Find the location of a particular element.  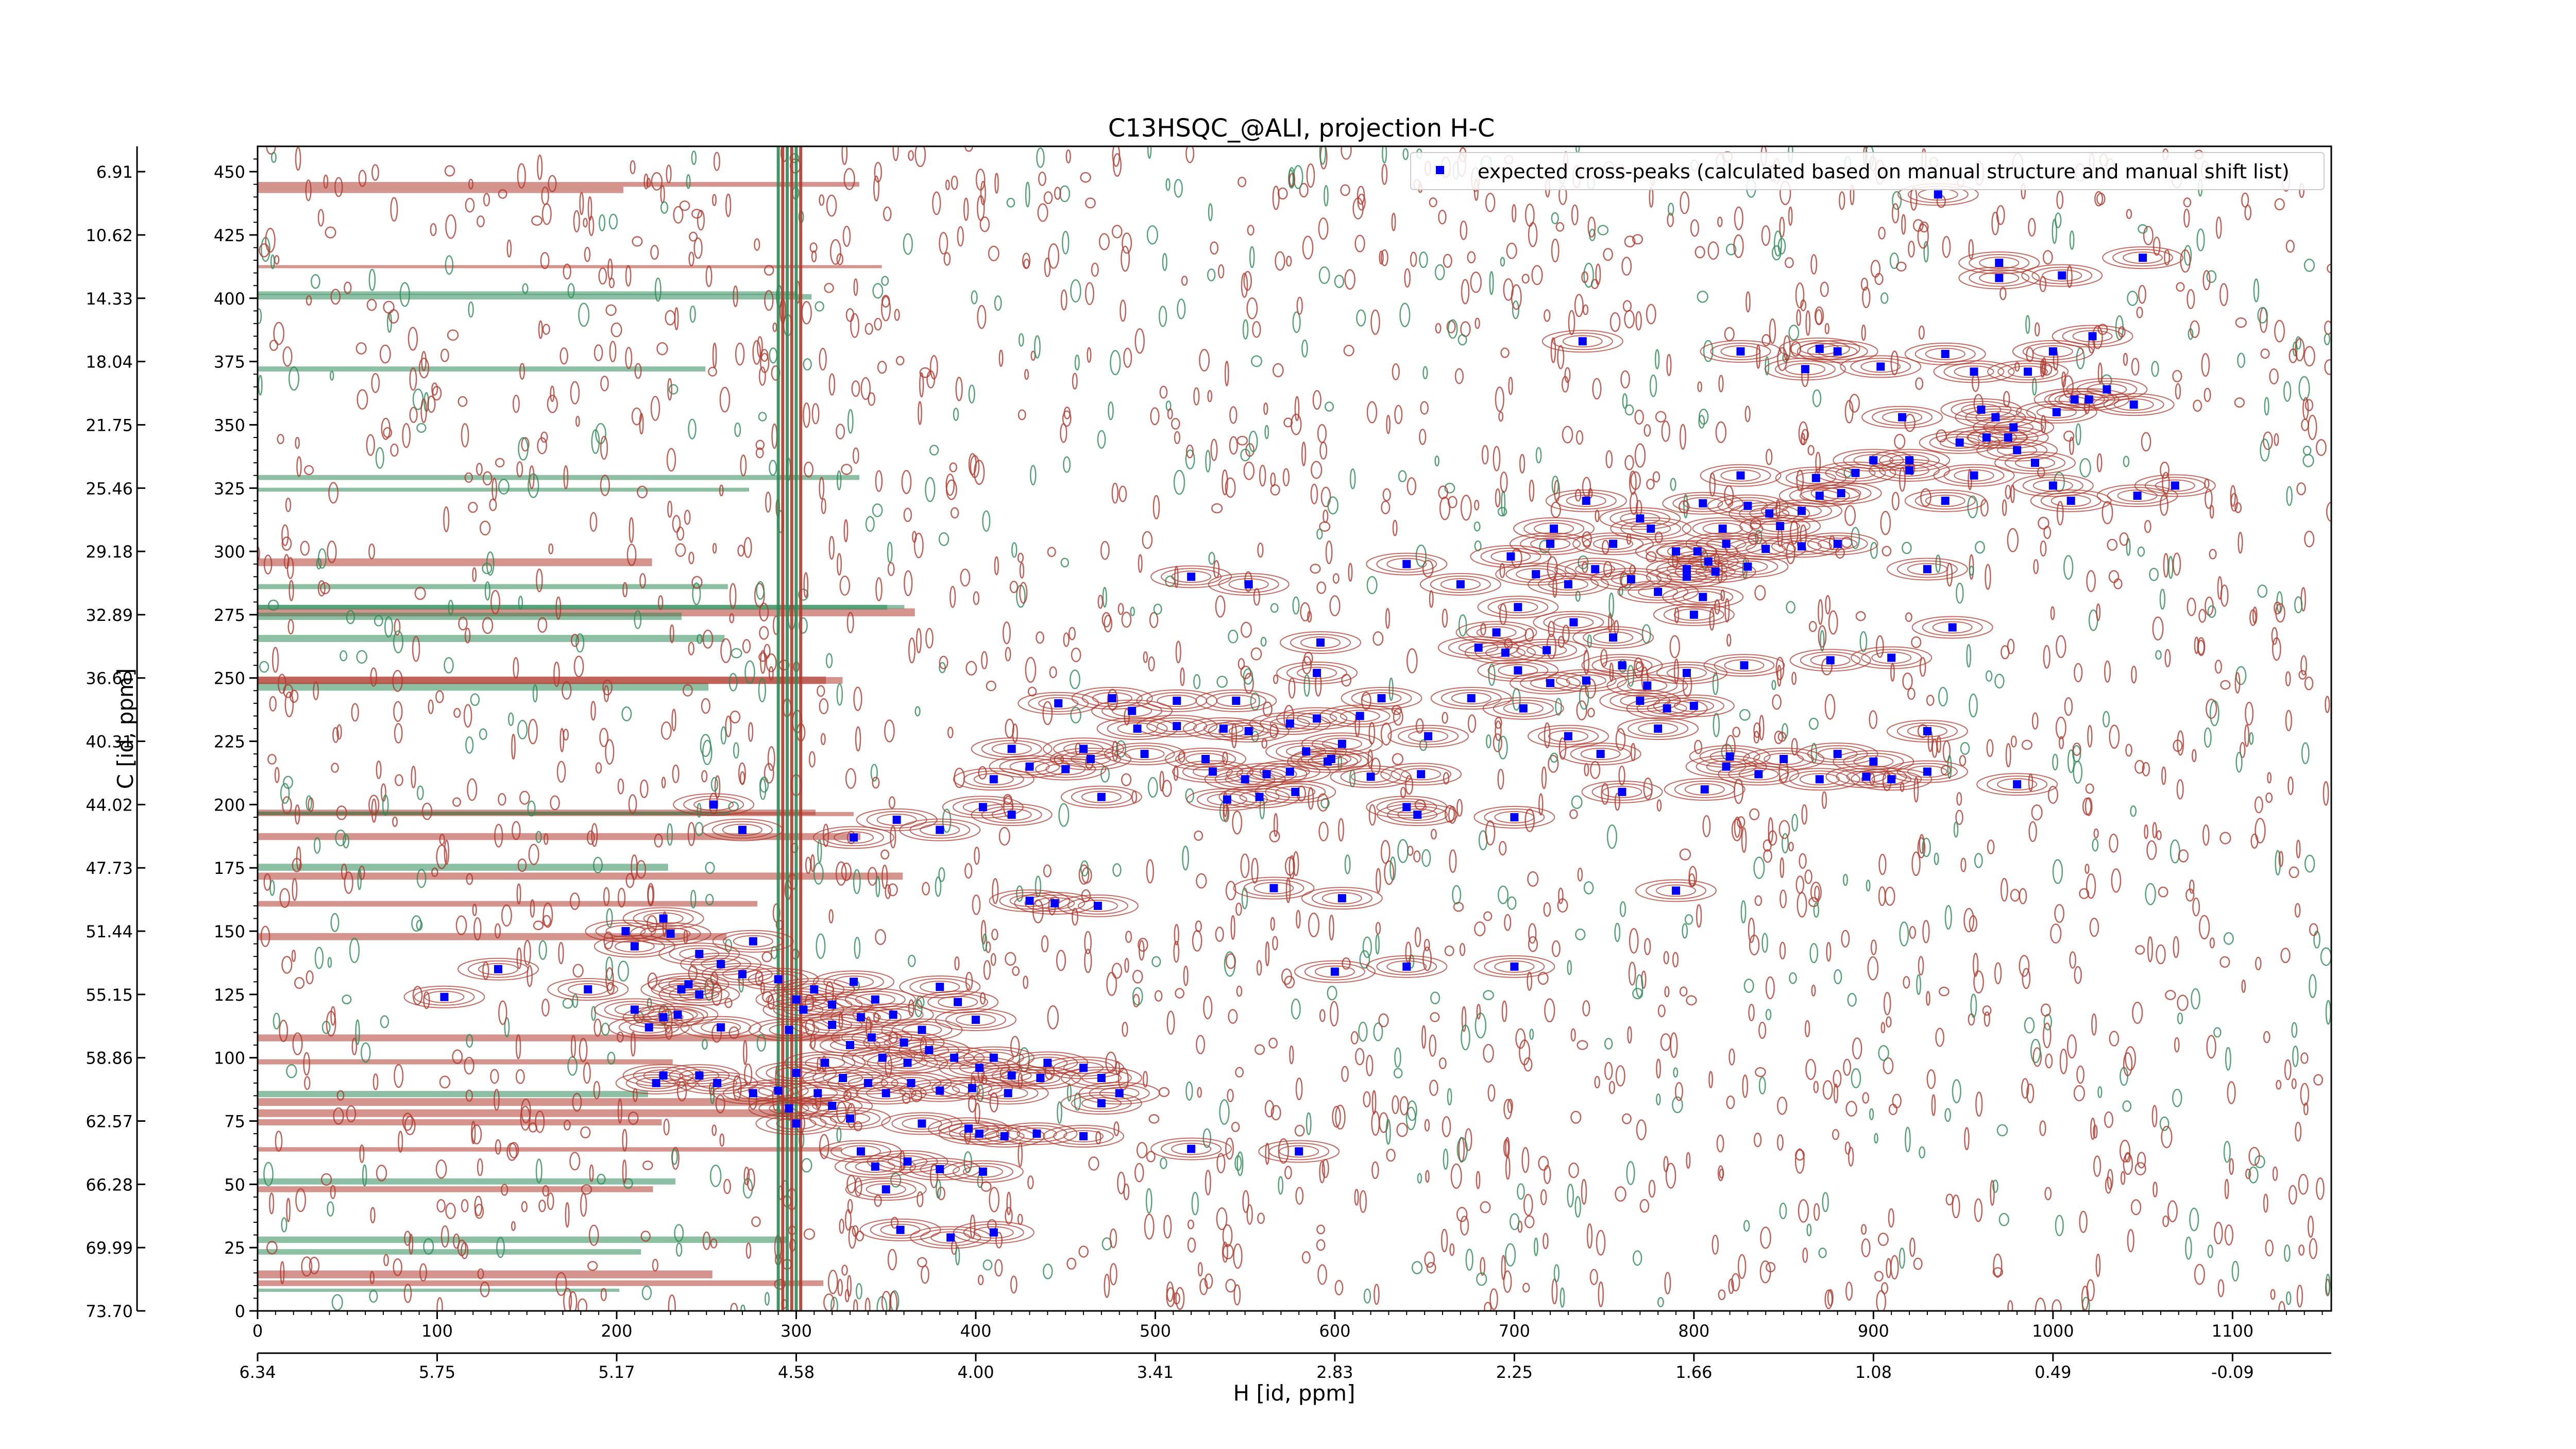

x-index-tick-label: 600 is located at coordinates (1334, 1331).